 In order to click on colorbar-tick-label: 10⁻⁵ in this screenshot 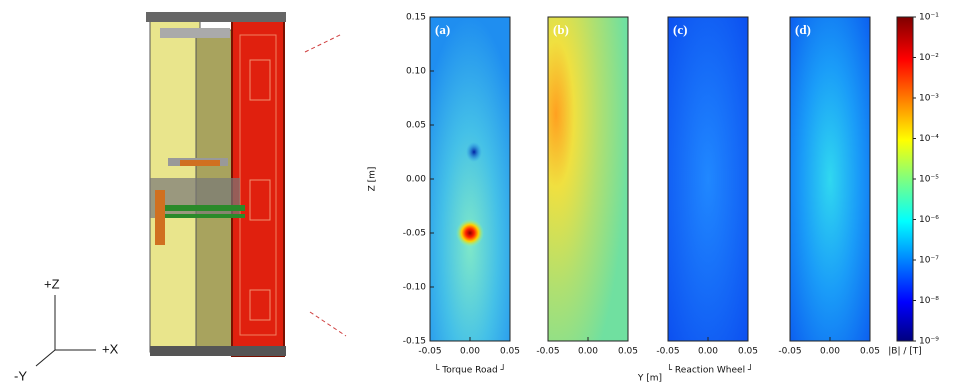, I will do `click(929, 180)`.